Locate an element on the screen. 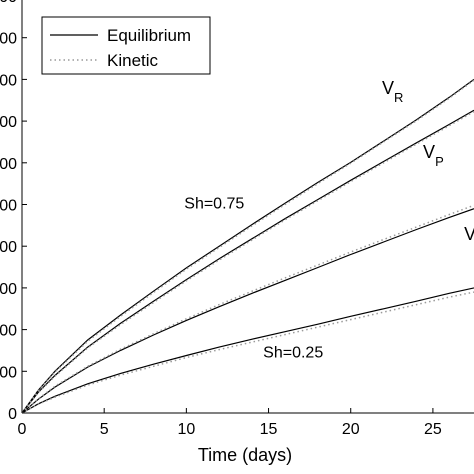 This screenshot has height=474, width=474. curve-label-2: V is located at coordinates (469, 234).